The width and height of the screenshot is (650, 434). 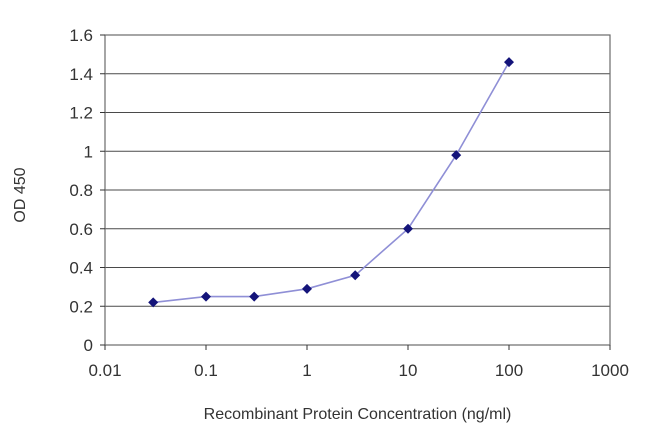 I want to click on x-tick-label: 10, so click(x=408, y=370).